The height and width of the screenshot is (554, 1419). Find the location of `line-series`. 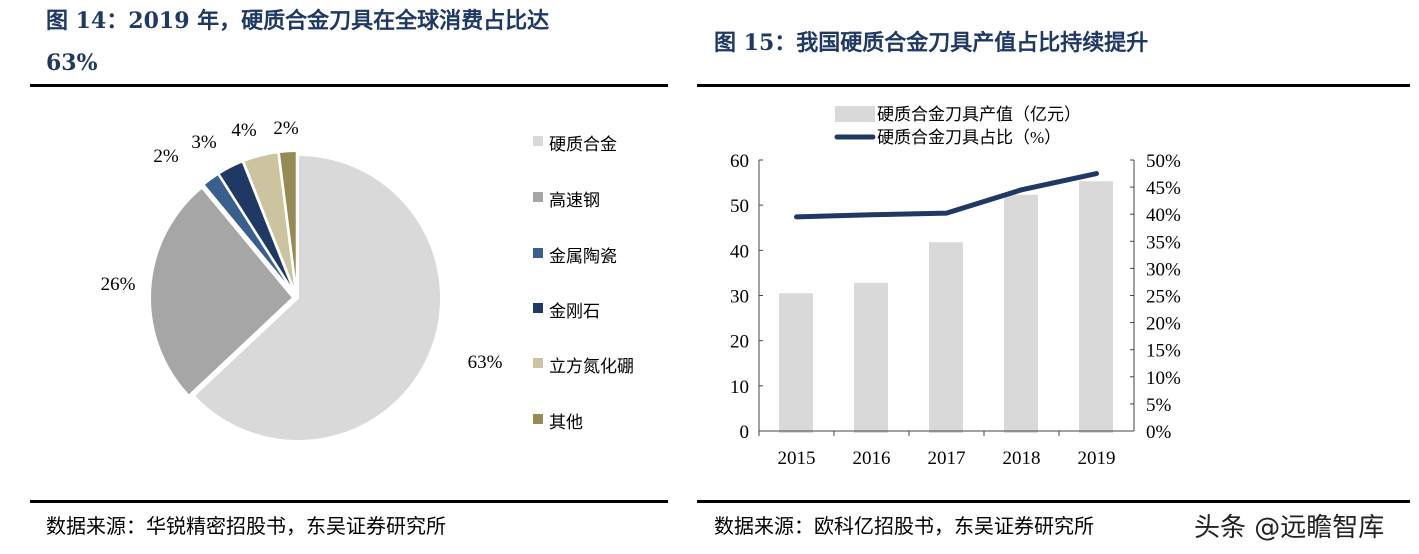

line-series is located at coordinates (946, 195).